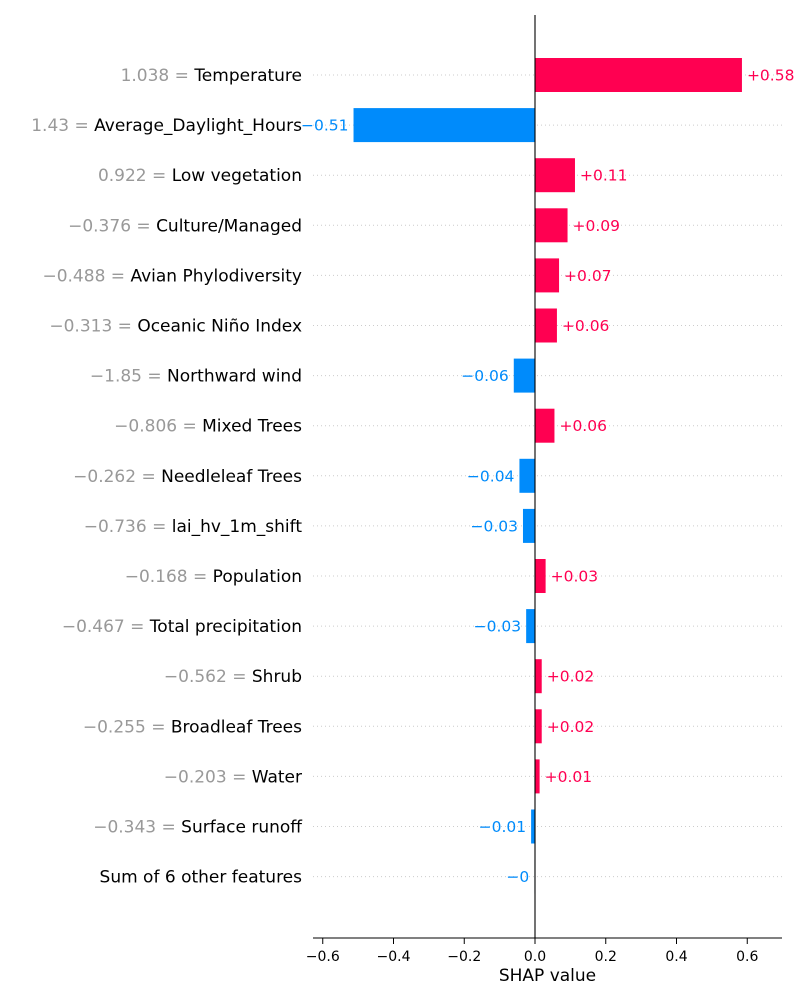 This screenshot has height=1000, width=800. Describe the element at coordinates (747, 957) in the screenshot. I see `x-tick-label: 0.6` at that location.